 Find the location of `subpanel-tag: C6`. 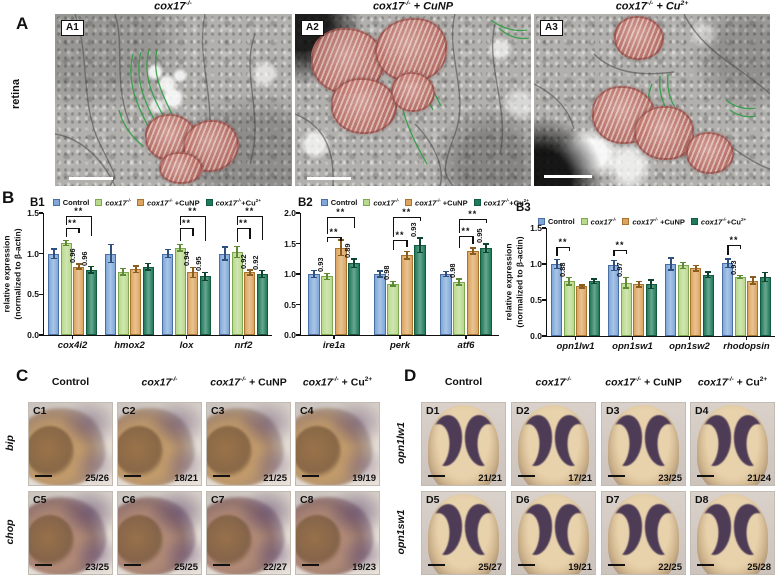

subpanel-tag: C6 is located at coordinates (129, 500).